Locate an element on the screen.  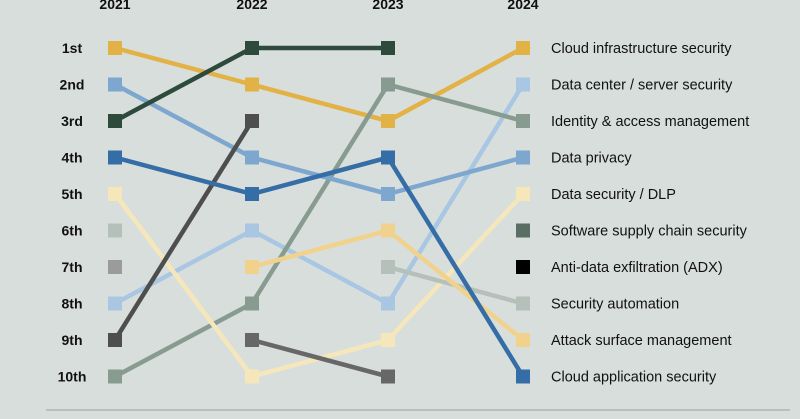
legend-swatch-data-security-dlp is located at coordinates (523, 194).